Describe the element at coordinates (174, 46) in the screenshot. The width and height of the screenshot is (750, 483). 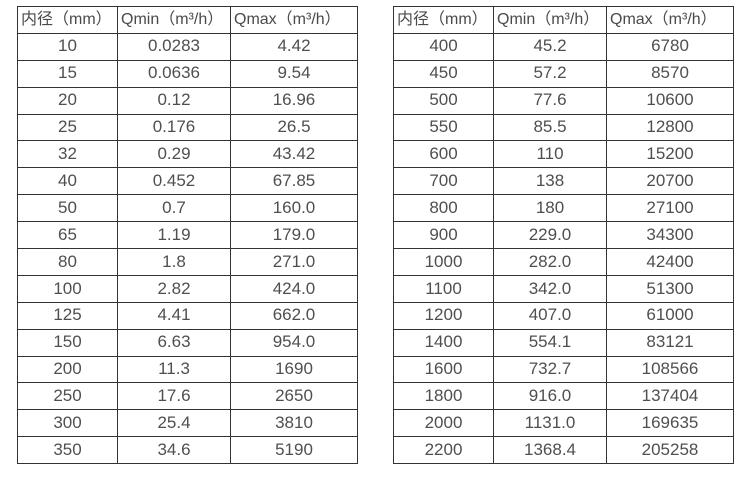
I see `qmin-cell: 0.0283` at that location.